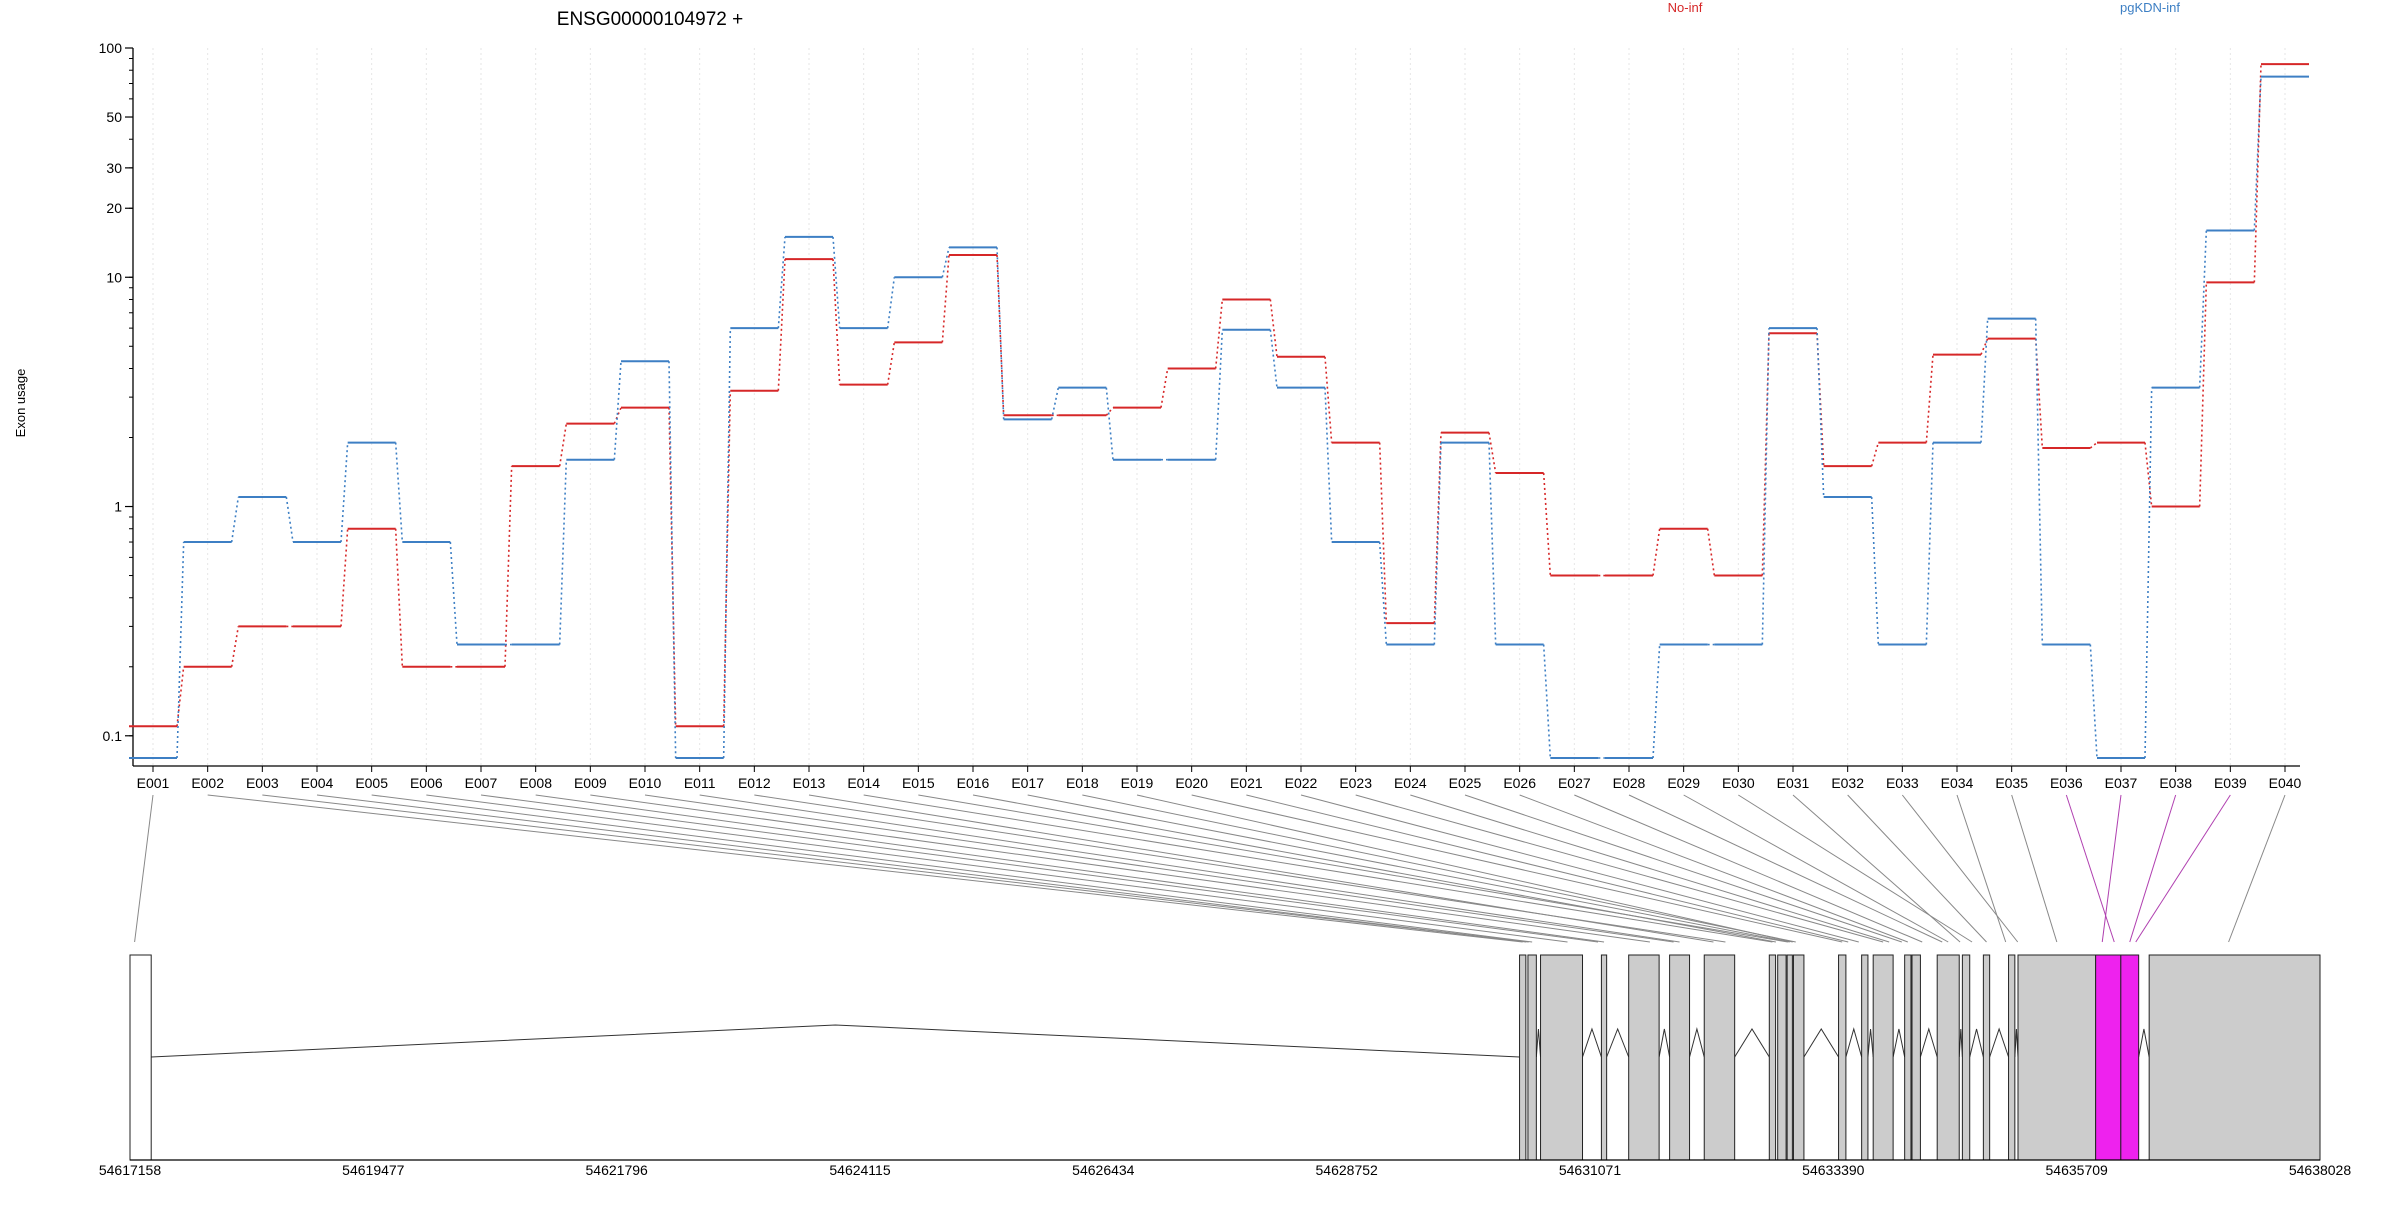  Describe the element at coordinates (114, 117) in the screenshot. I see `y-tick-label: 50` at that location.